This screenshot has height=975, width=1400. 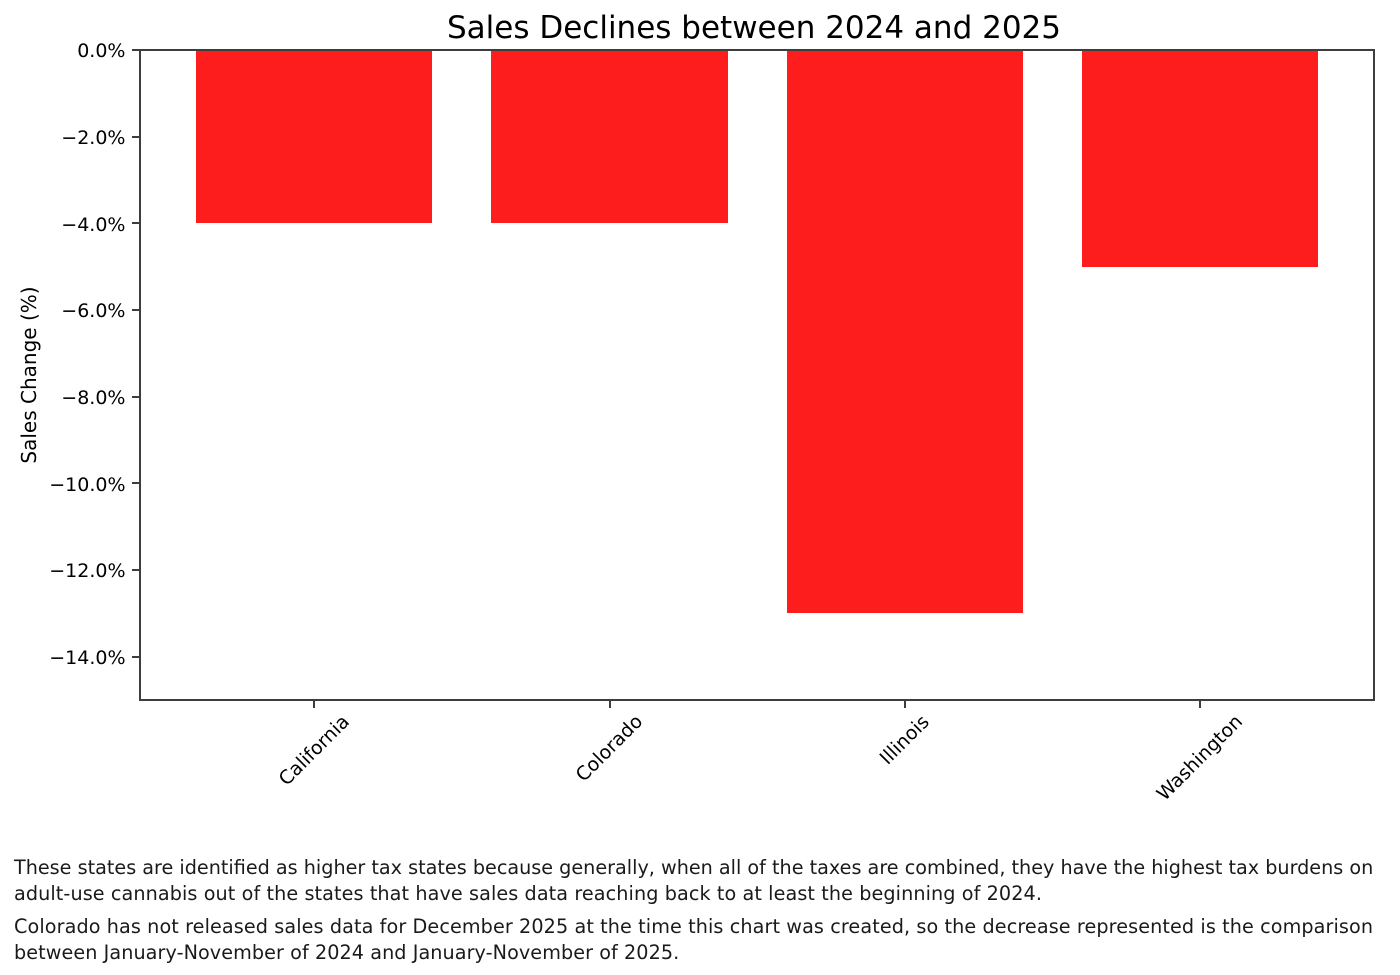 What do you see at coordinates (93, 224) in the screenshot?
I see `y-tick-label: −4.0%` at bounding box center [93, 224].